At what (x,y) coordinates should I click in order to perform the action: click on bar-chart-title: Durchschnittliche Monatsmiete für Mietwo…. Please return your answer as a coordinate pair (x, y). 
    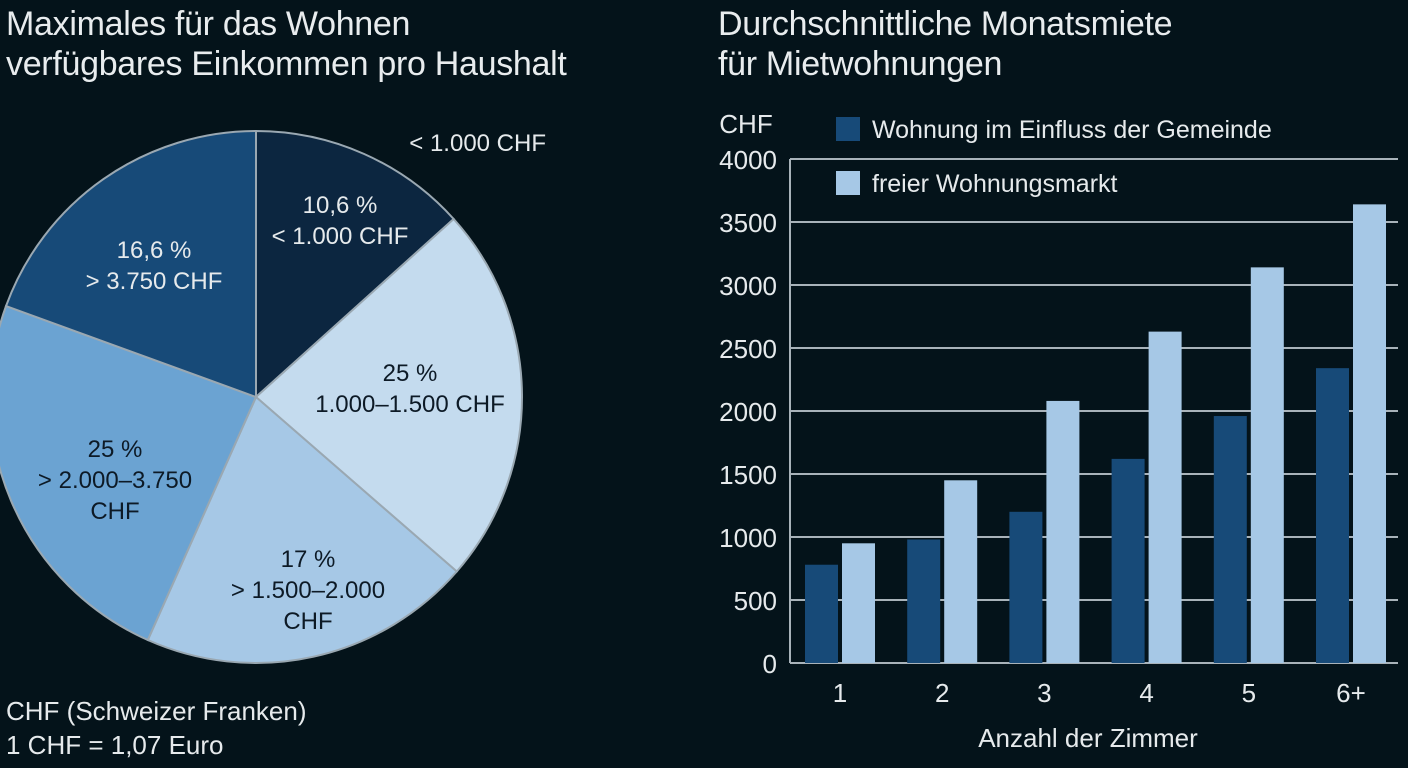
    Looking at the image, I should click on (945, 44).